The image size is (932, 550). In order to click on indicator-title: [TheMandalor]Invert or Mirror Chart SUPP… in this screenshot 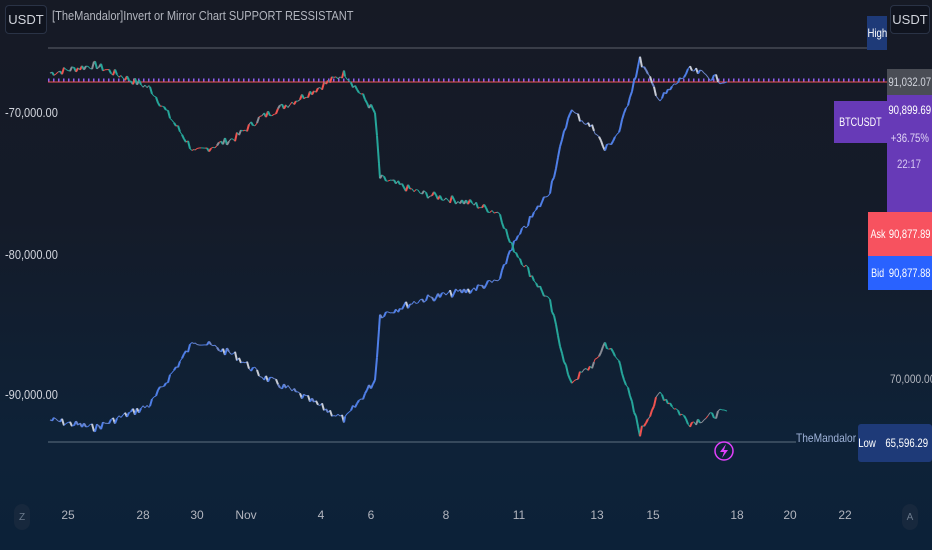, I will do `click(203, 15)`.